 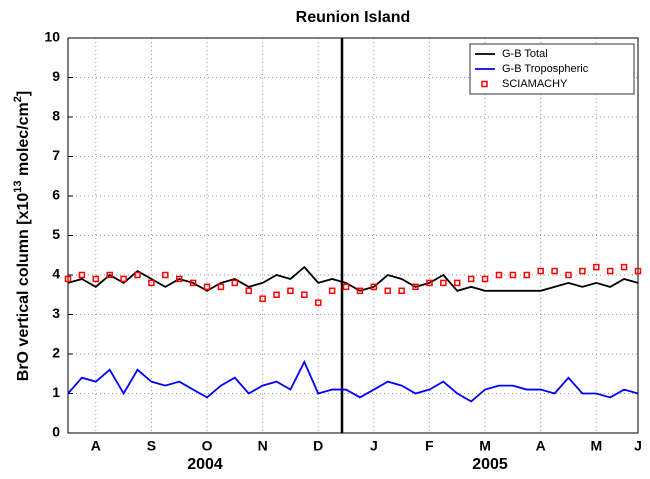 What do you see at coordinates (318, 446) in the screenshot?
I see `x-tick-label: D` at bounding box center [318, 446].